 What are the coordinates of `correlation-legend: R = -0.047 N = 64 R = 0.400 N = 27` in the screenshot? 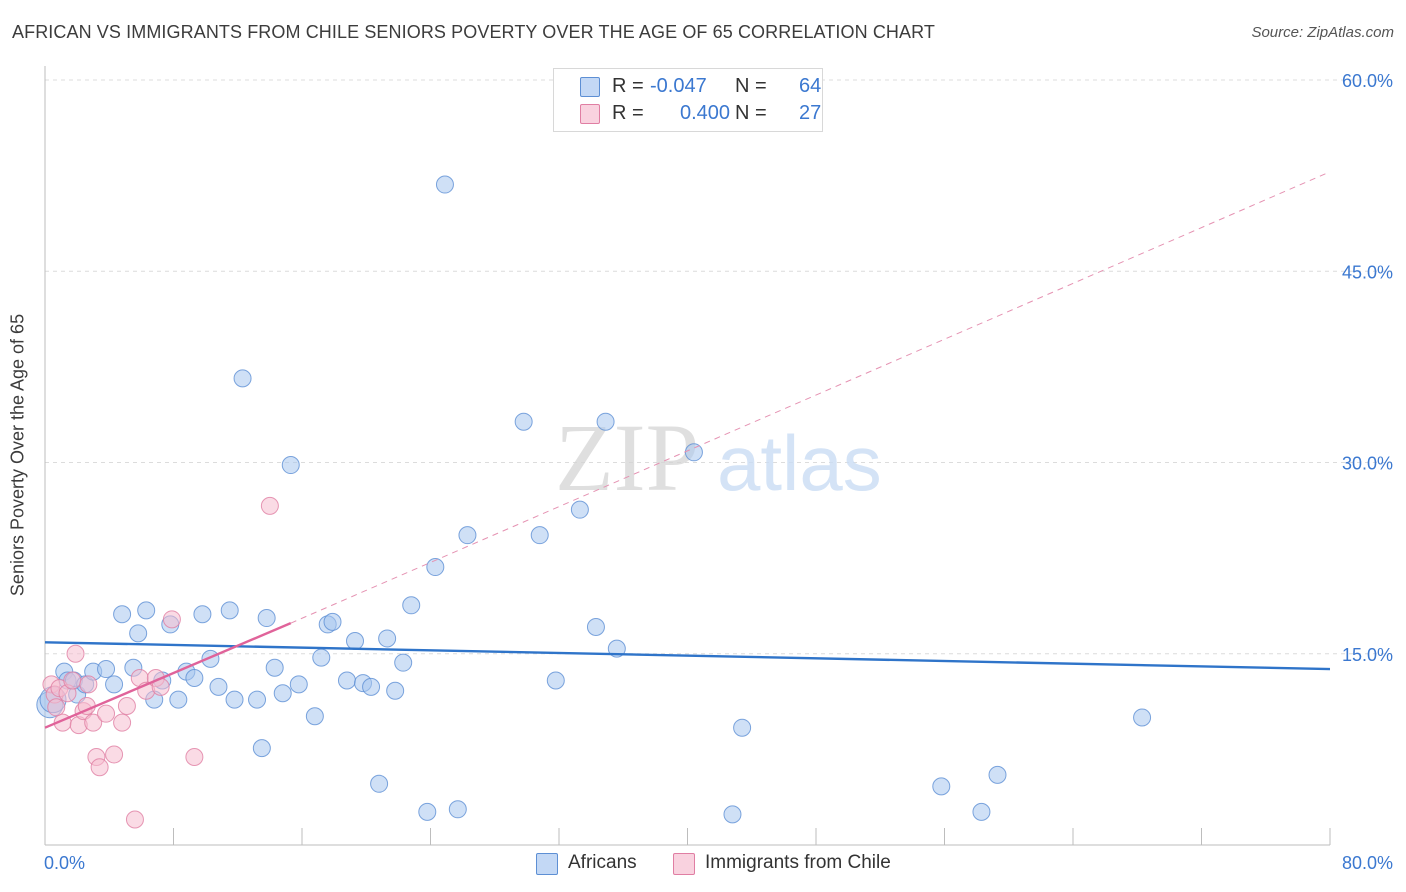 It's located at (688, 100).